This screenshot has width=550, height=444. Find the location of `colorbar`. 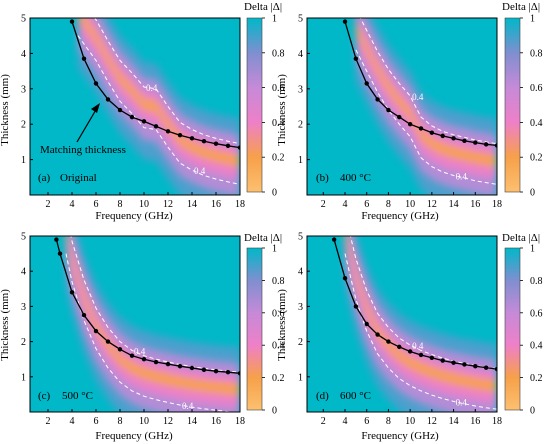

colorbar is located at coordinates (512, 105).